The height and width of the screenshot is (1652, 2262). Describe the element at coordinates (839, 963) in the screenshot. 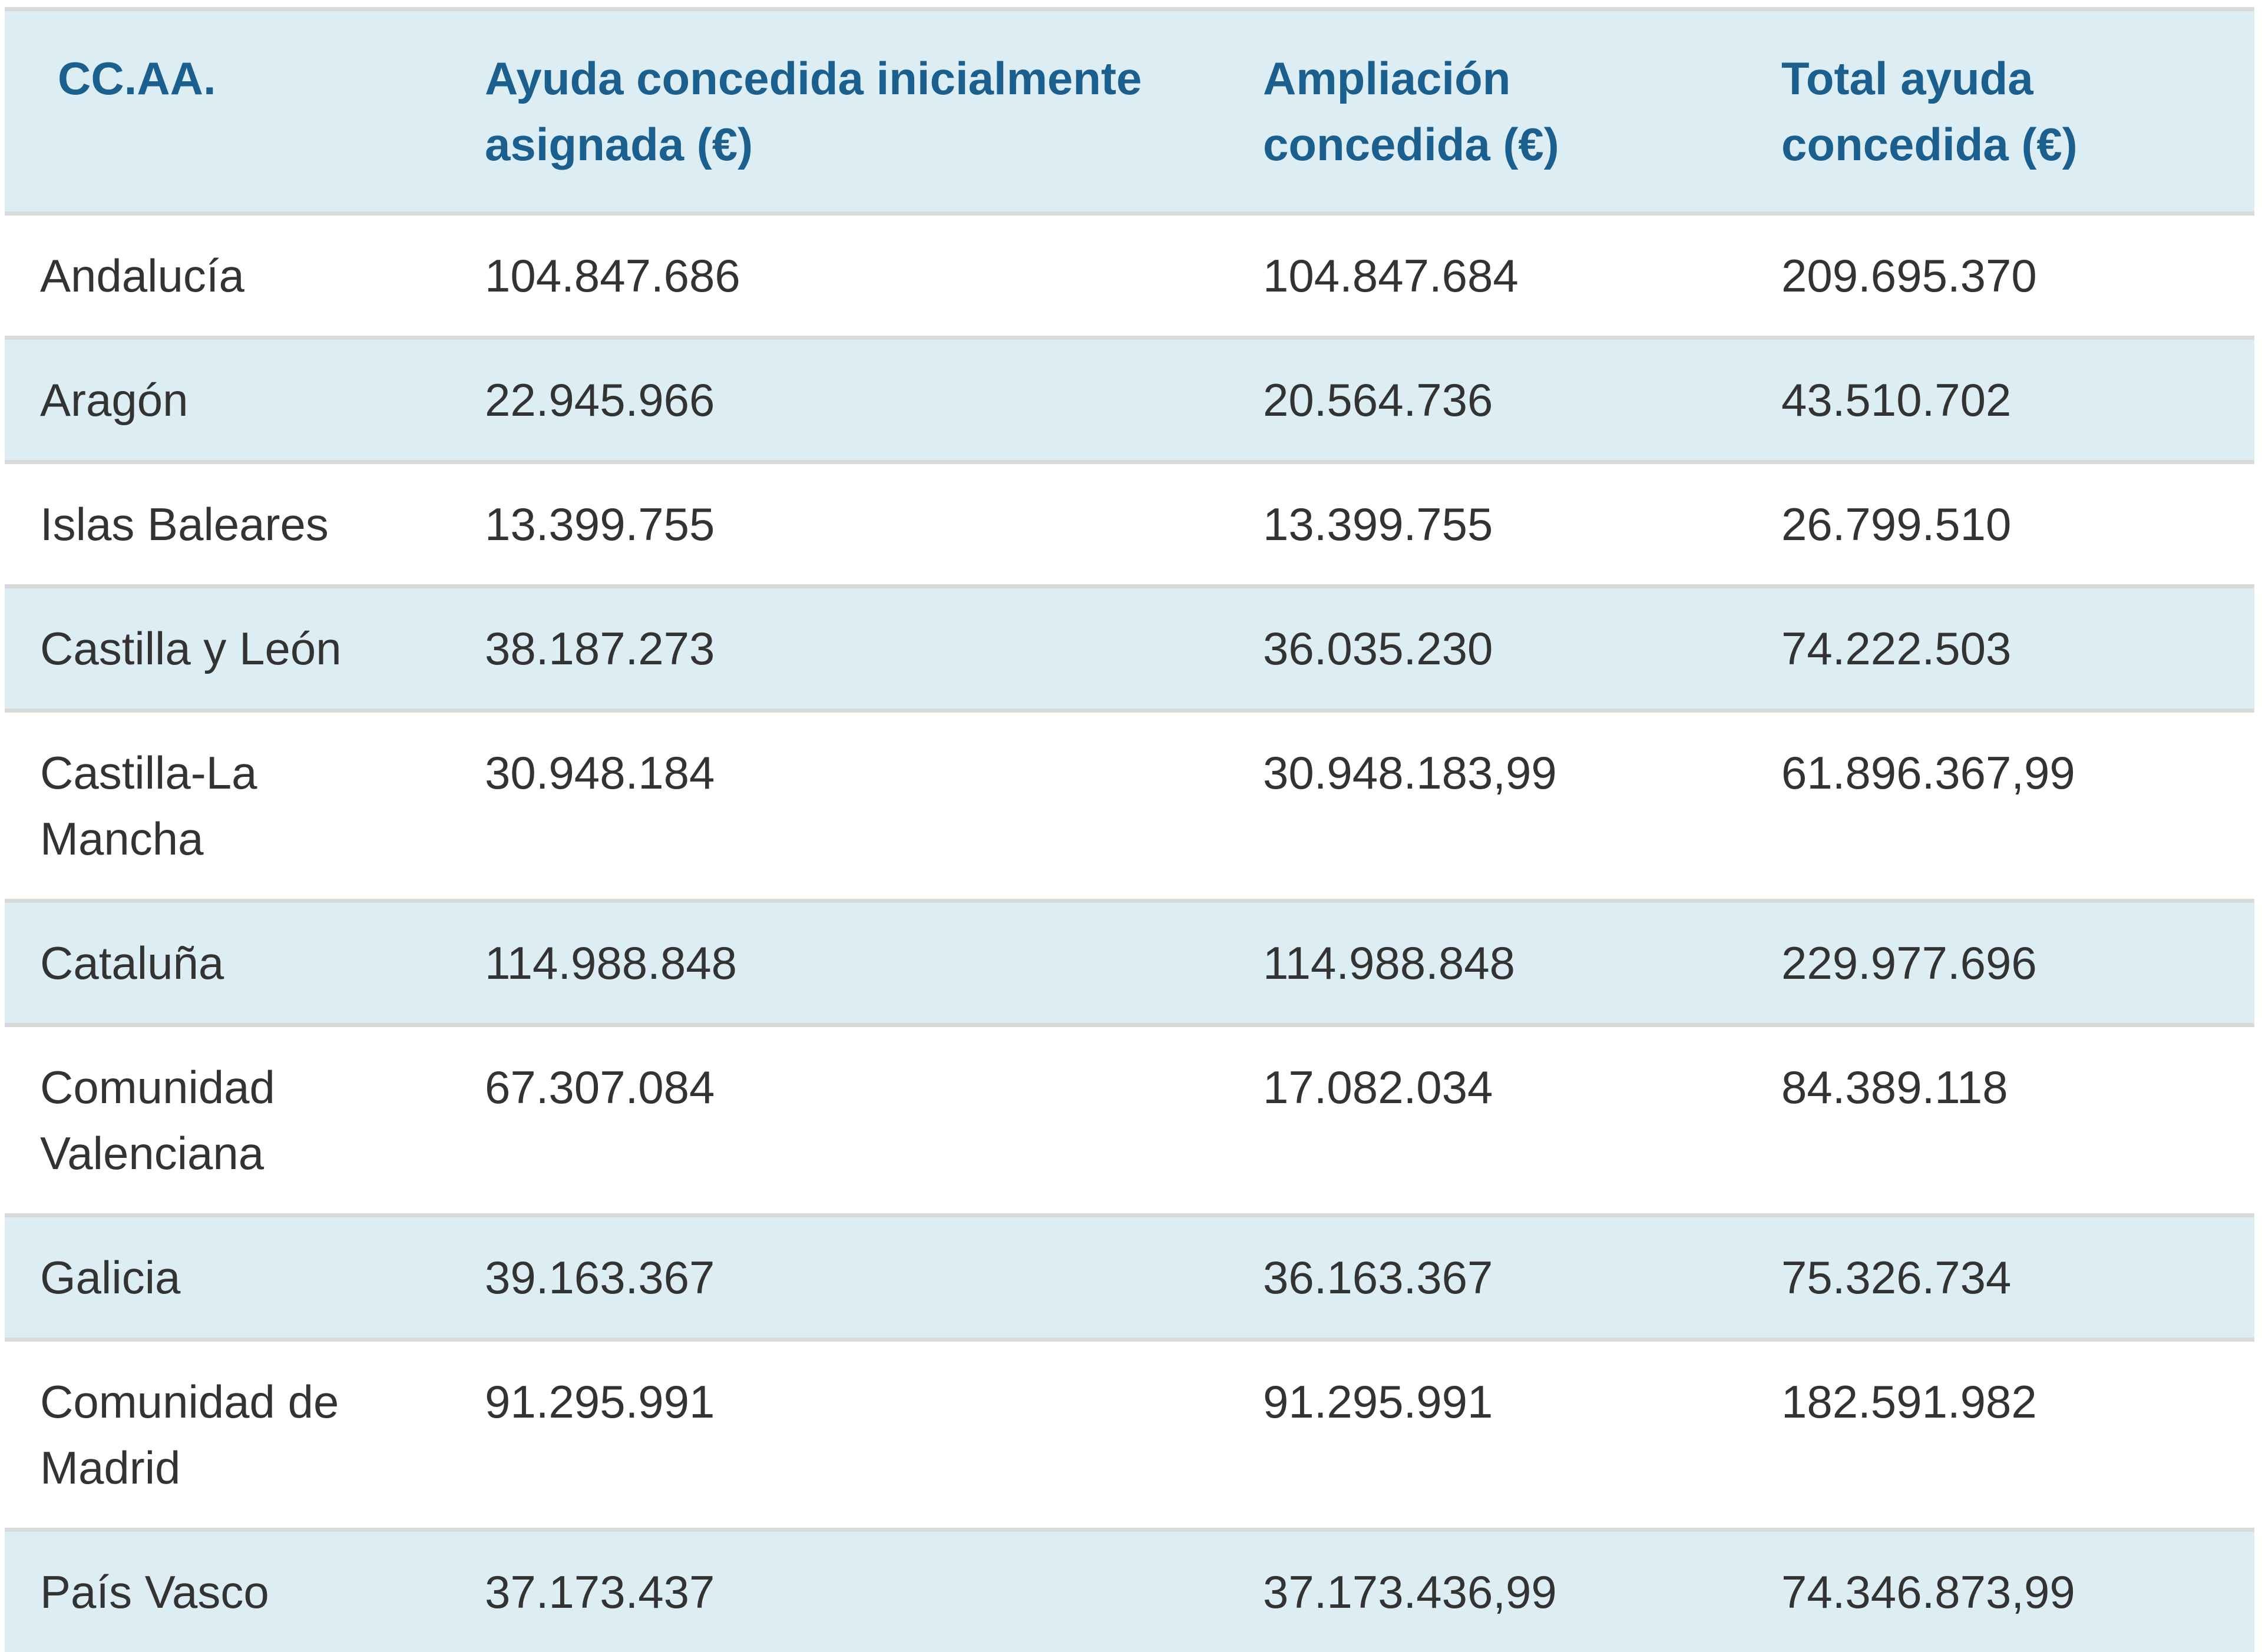

I see `cell-inicial: 114.988.848` at that location.